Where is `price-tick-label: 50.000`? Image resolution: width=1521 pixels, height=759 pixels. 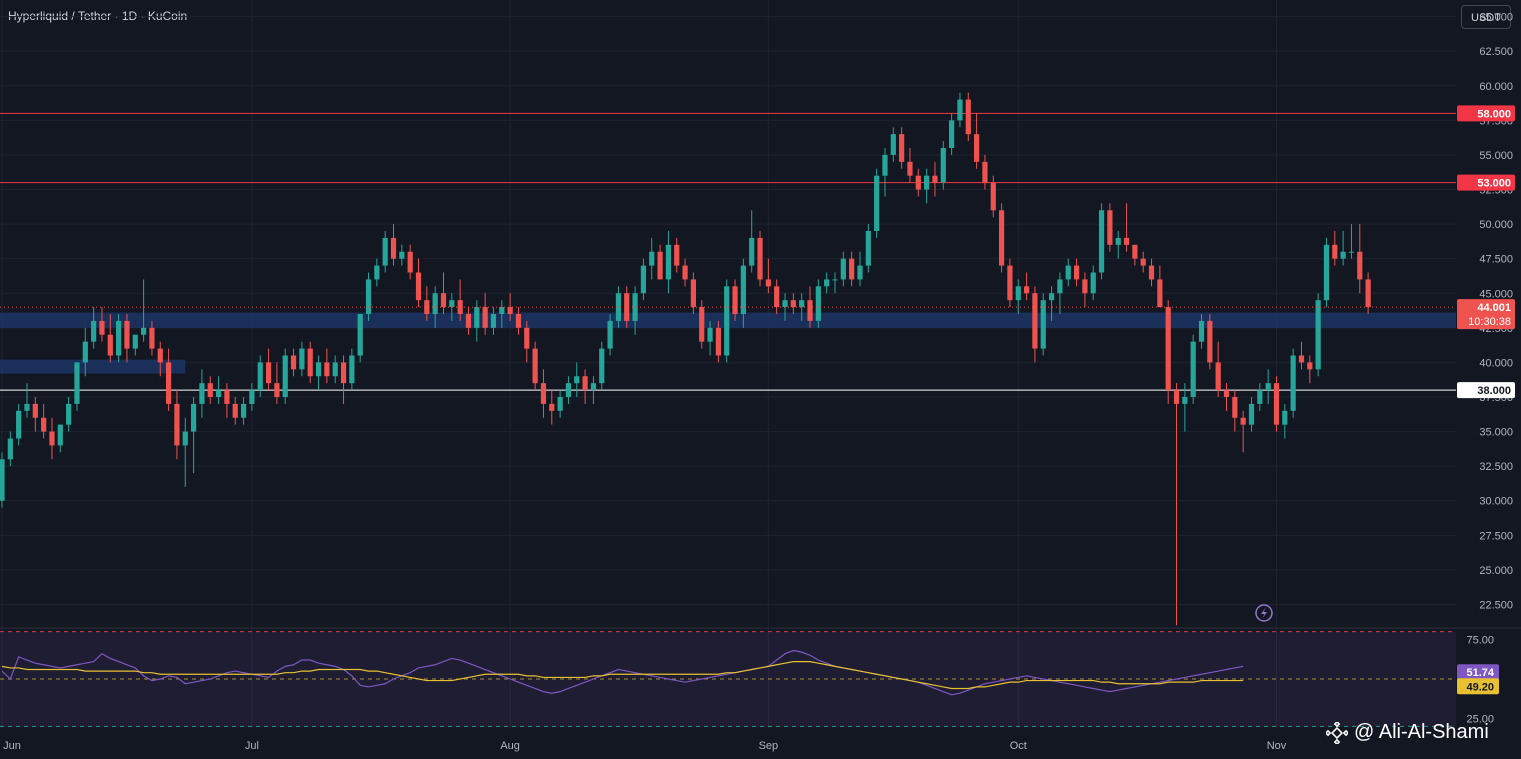
price-tick-label: 50.000 is located at coordinates (1496, 225).